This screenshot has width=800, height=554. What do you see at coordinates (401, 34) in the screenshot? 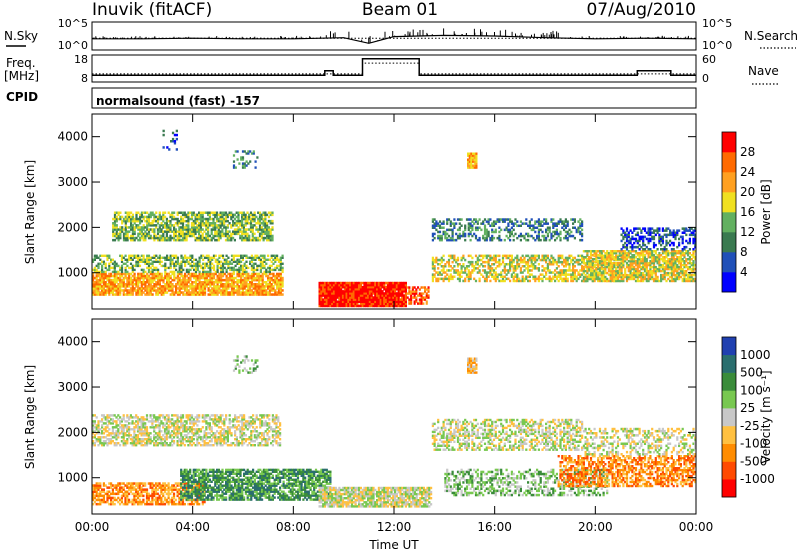
I see `nsky-panel: N.Sky 10^5 10^0 10^5 10^0 N.Search` at bounding box center [401, 34].